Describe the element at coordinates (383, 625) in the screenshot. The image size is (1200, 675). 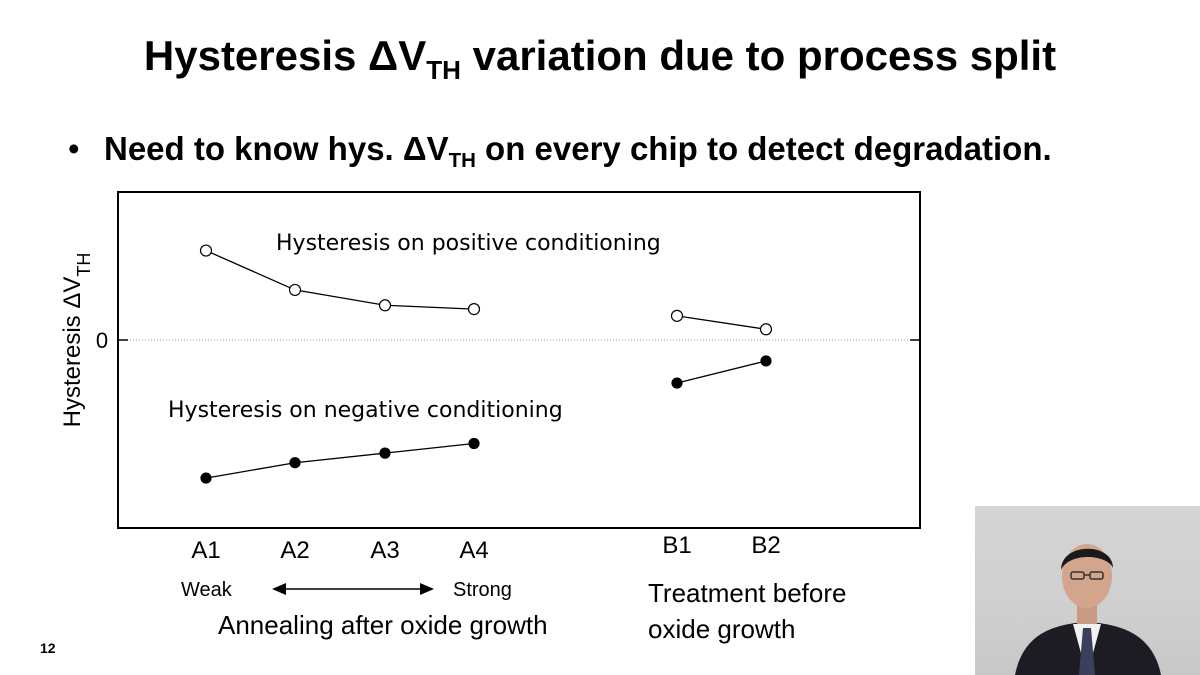
I see `group-a-caption: Annealing after oxide growth` at that location.